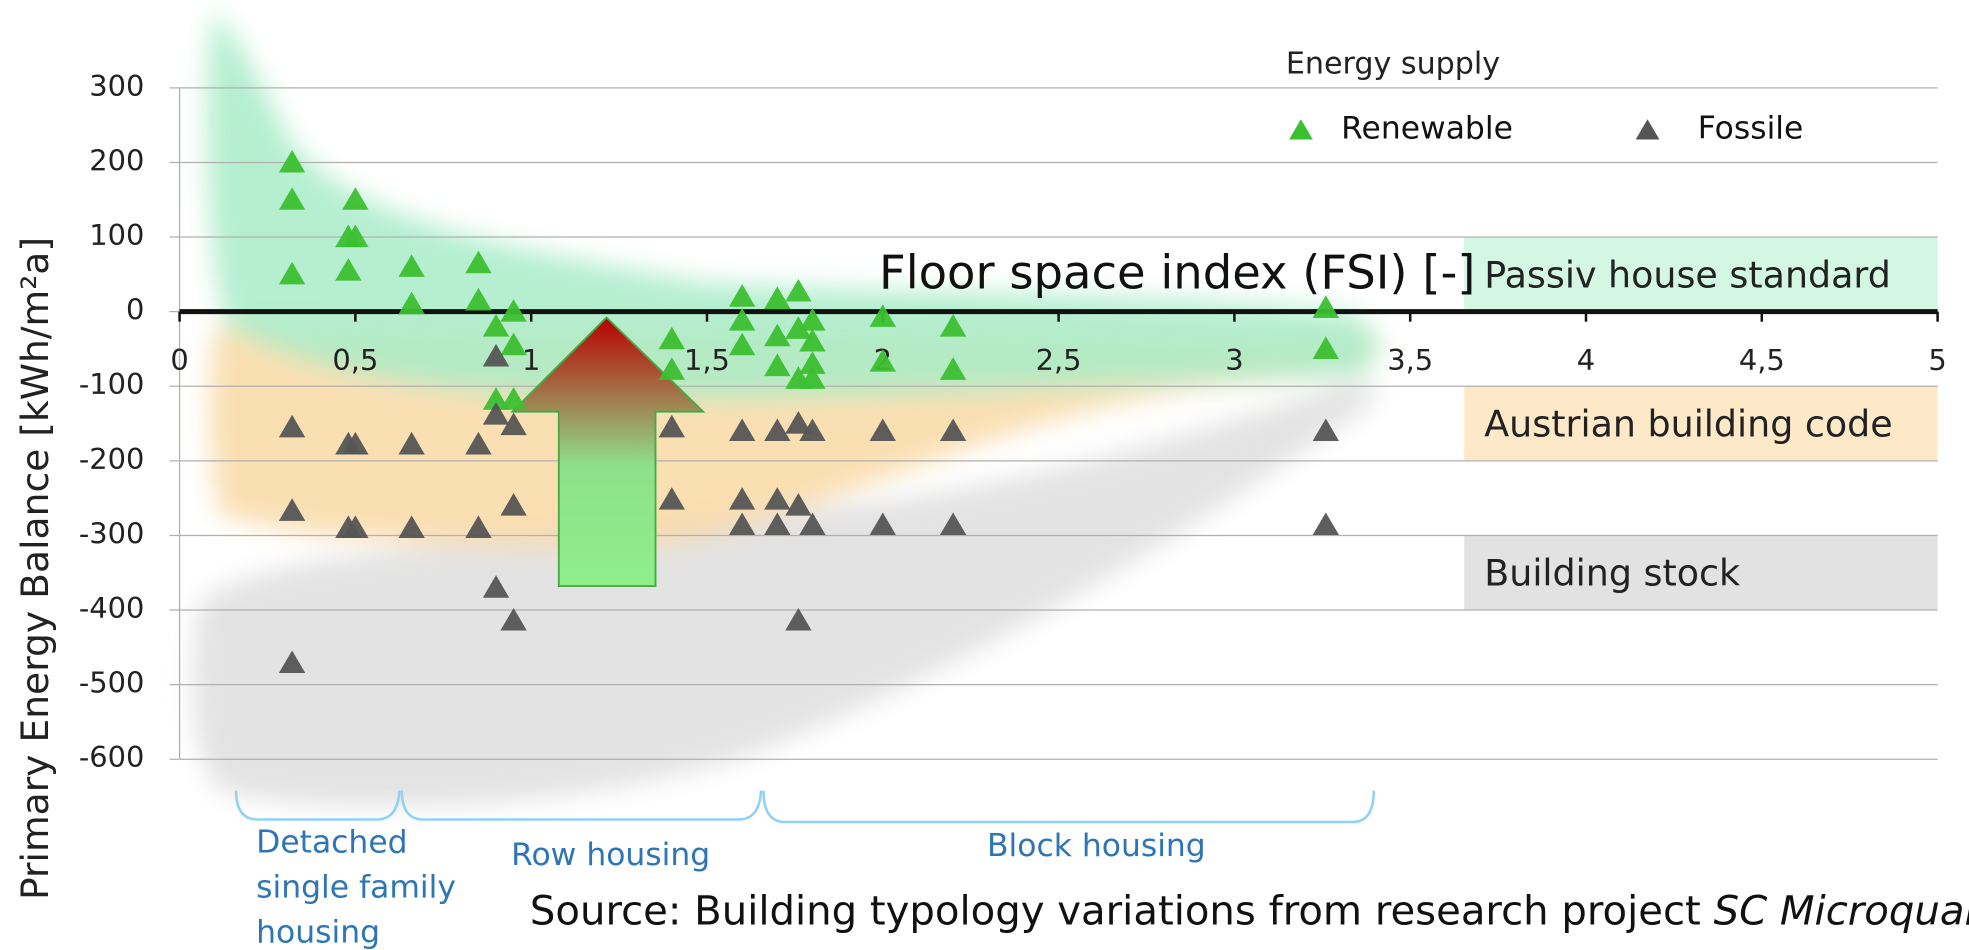 The width and height of the screenshot is (1969, 950). Describe the element at coordinates (1586, 360) in the screenshot. I see `x-tick-label: 4` at that location.